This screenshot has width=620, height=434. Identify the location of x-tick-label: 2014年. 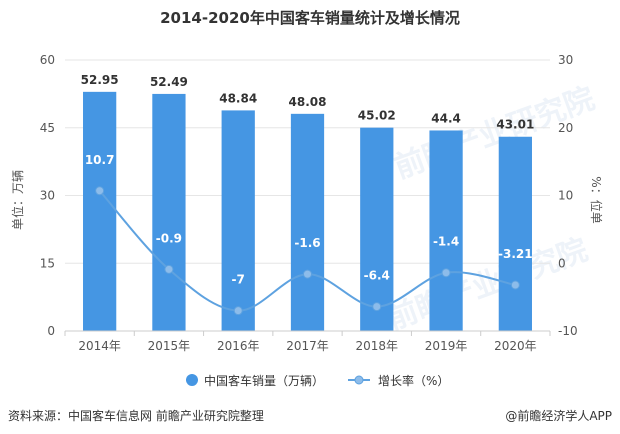
(99, 346).